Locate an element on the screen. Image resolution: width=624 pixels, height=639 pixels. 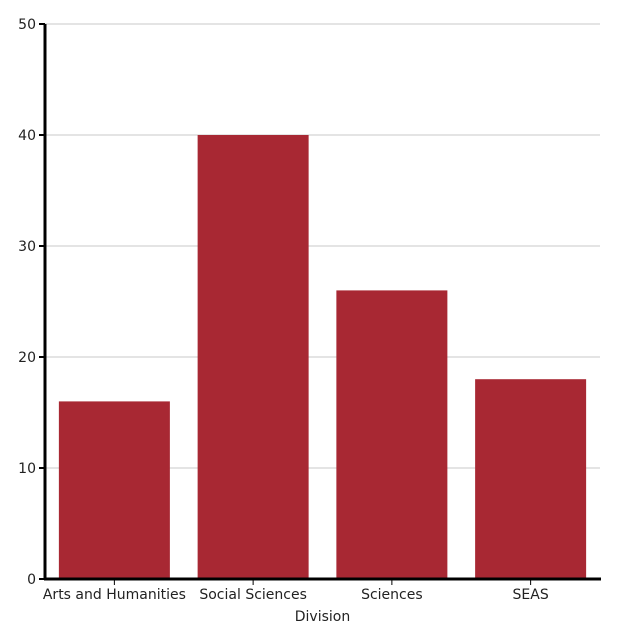
x-tick-label: Social Sciences is located at coordinates (253, 595).